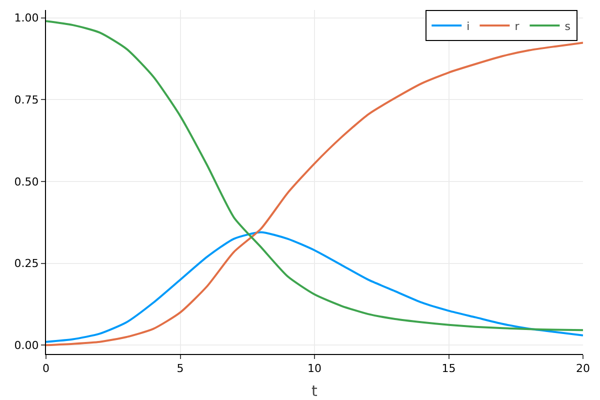 This screenshot has width=600, height=400. What do you see at coordinates (26, 18) in the screenshot?
I see `y-tick-label: 1.00` at bounding box center [26, 18].